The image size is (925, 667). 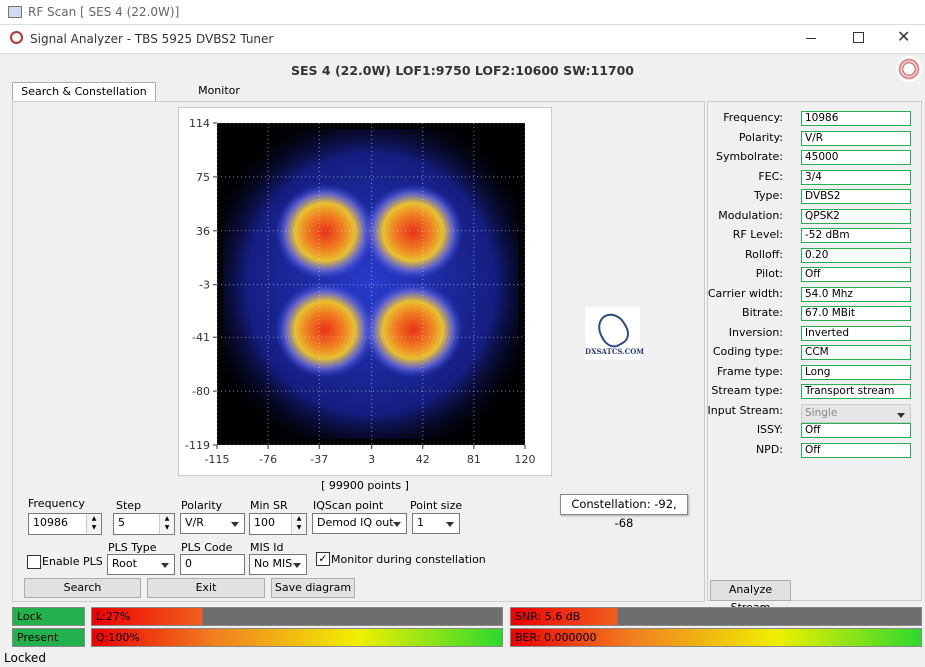 What do you see at coordinates (856, 313) in the screenshot?
I see `info-value: 67.0 MBit` at bounding box center [856, 313].